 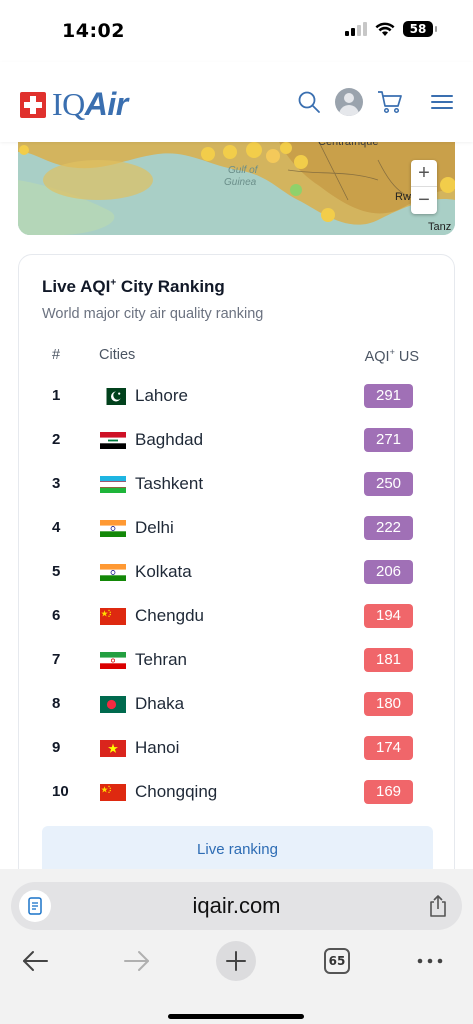 What do you see at coordinates (56, 571) in the screenshot?
I see `row-rank: 5` at bounding box center [56, 571].